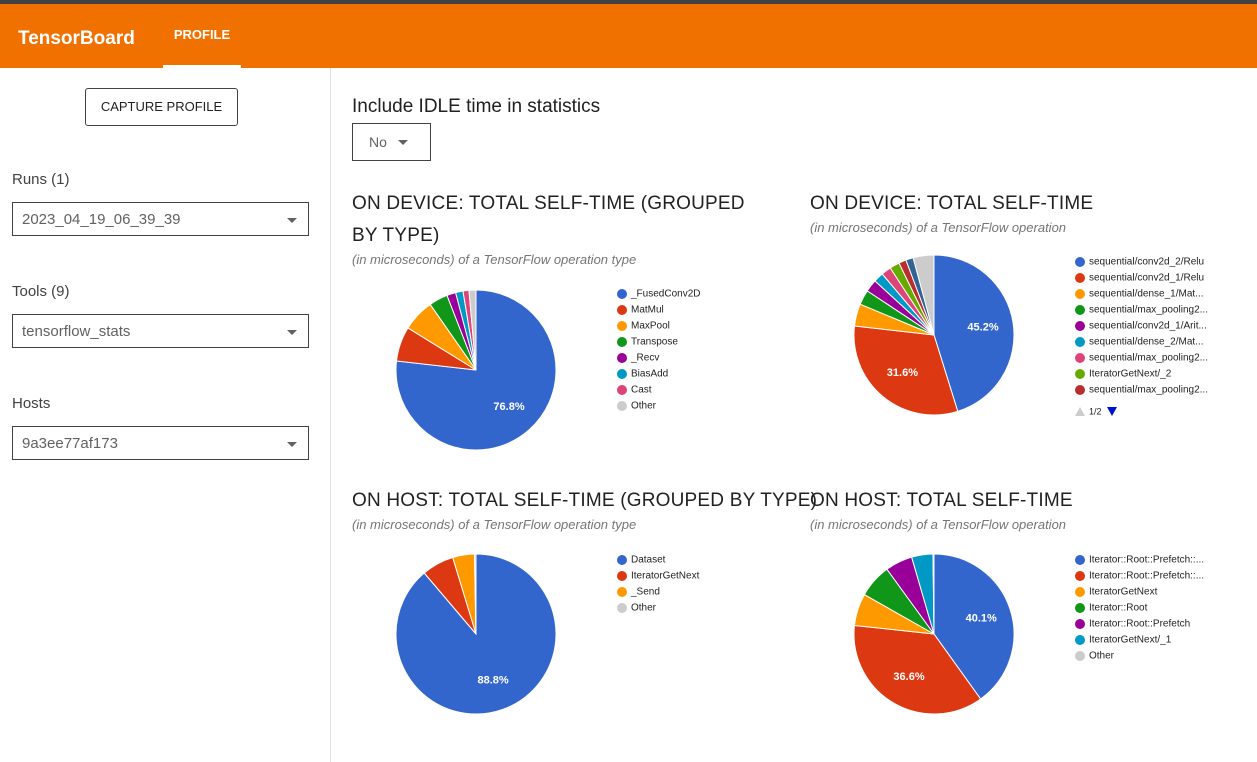 The height and width of the screenshot is (762, 1257). I want to click on slice-label: 36.6%, so click(908, 677).